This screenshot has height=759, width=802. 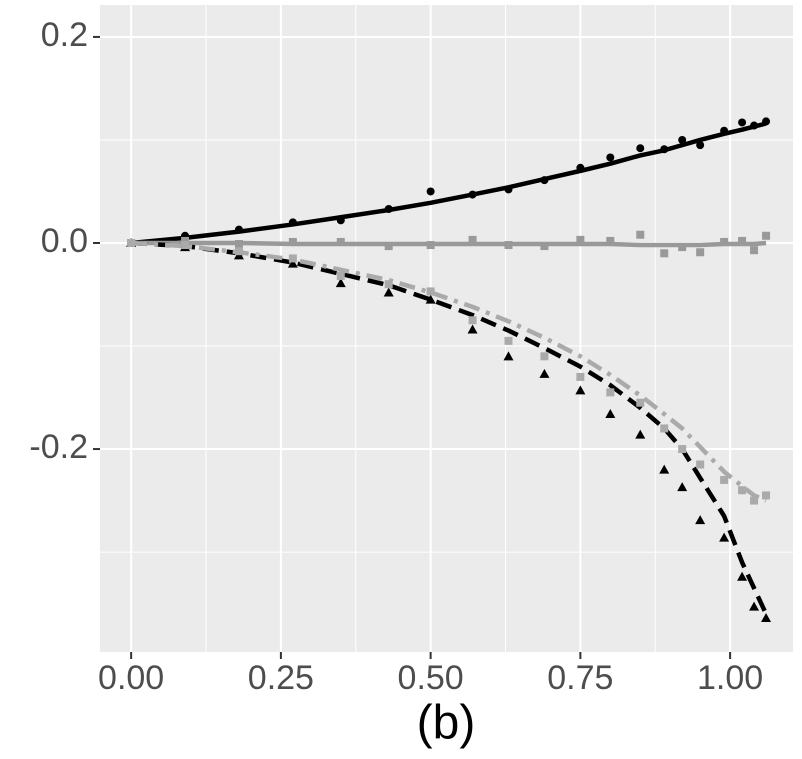 What do you see at coordinates (431, 678) in the screenshot?
I see `x-tick-label: 0.50` at bounding box center [431, 678].